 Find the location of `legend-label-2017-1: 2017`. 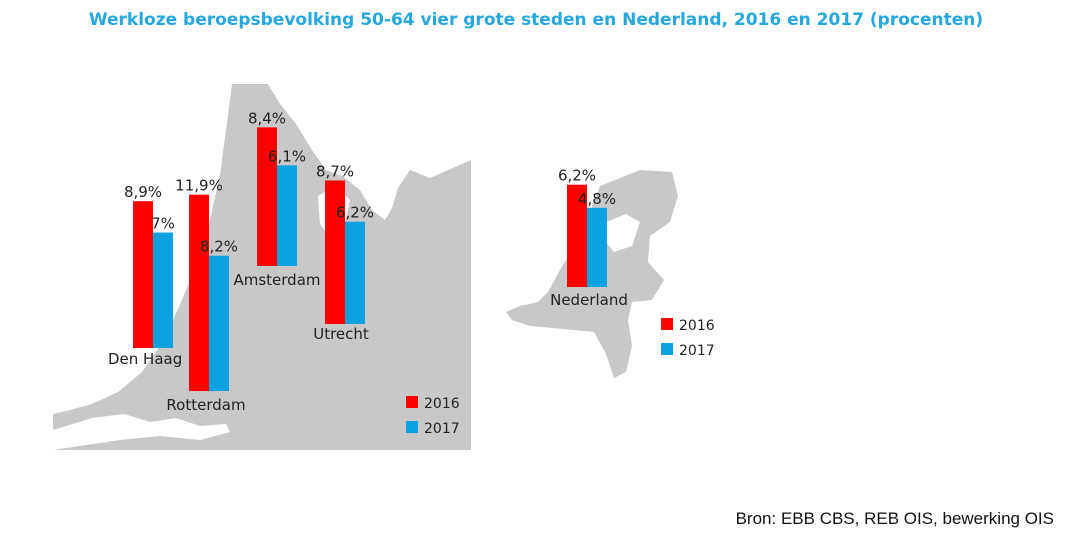

legend-label-2017-1: 2017 is located at coordinates (697, 351).